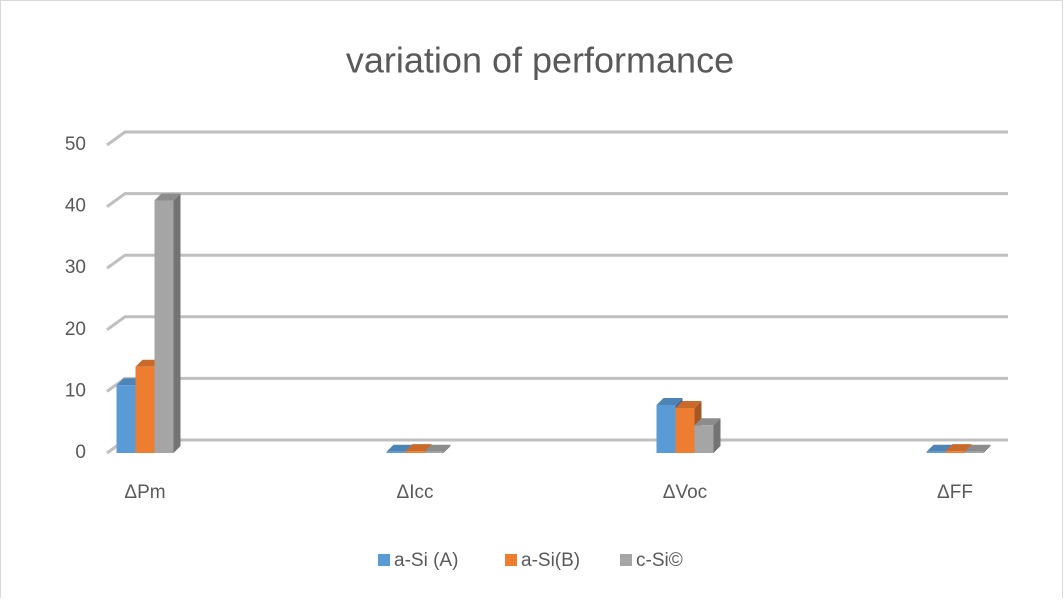 The width and height of the screenshot is (1064, 603). Describe the element at coordinates (659, 560) in the screenshot. I see `legend-label: c-Si©` at that location.